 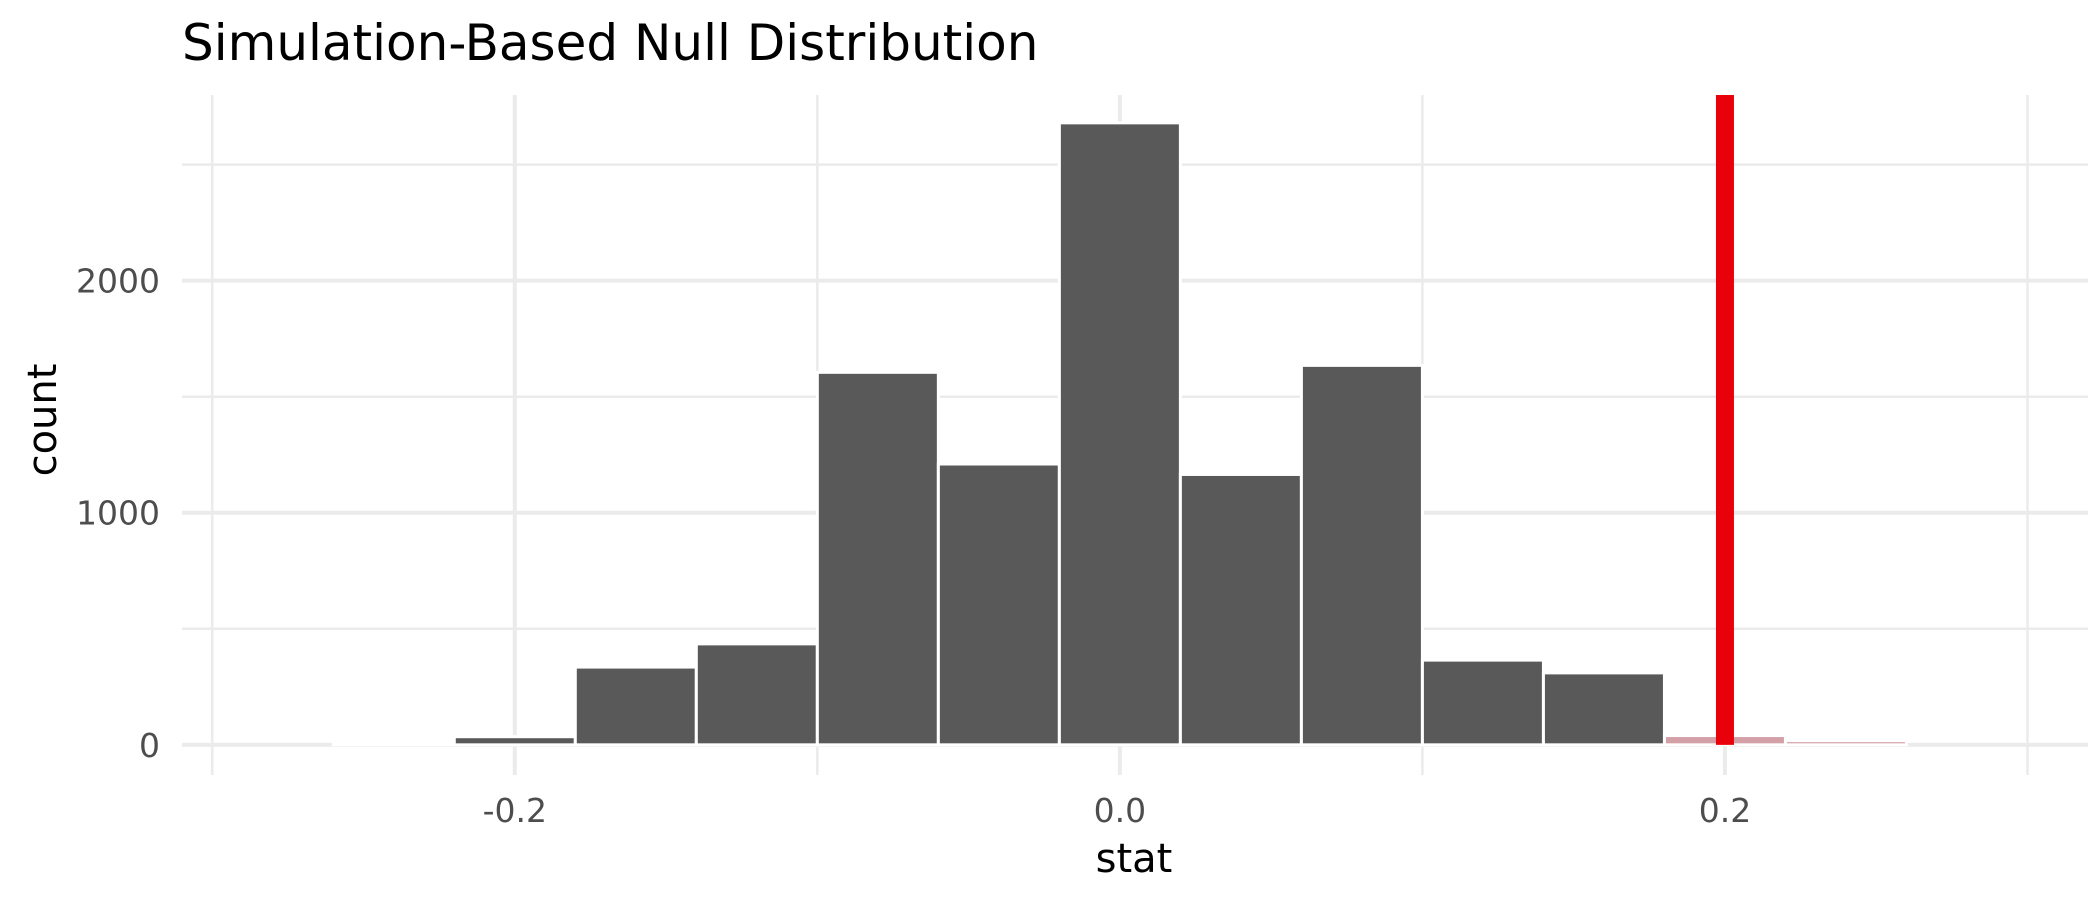 What do you see at coordinates (43, 420) in the screenshot?
I see `y-axis-title: count` at bounding box center [43, 420].